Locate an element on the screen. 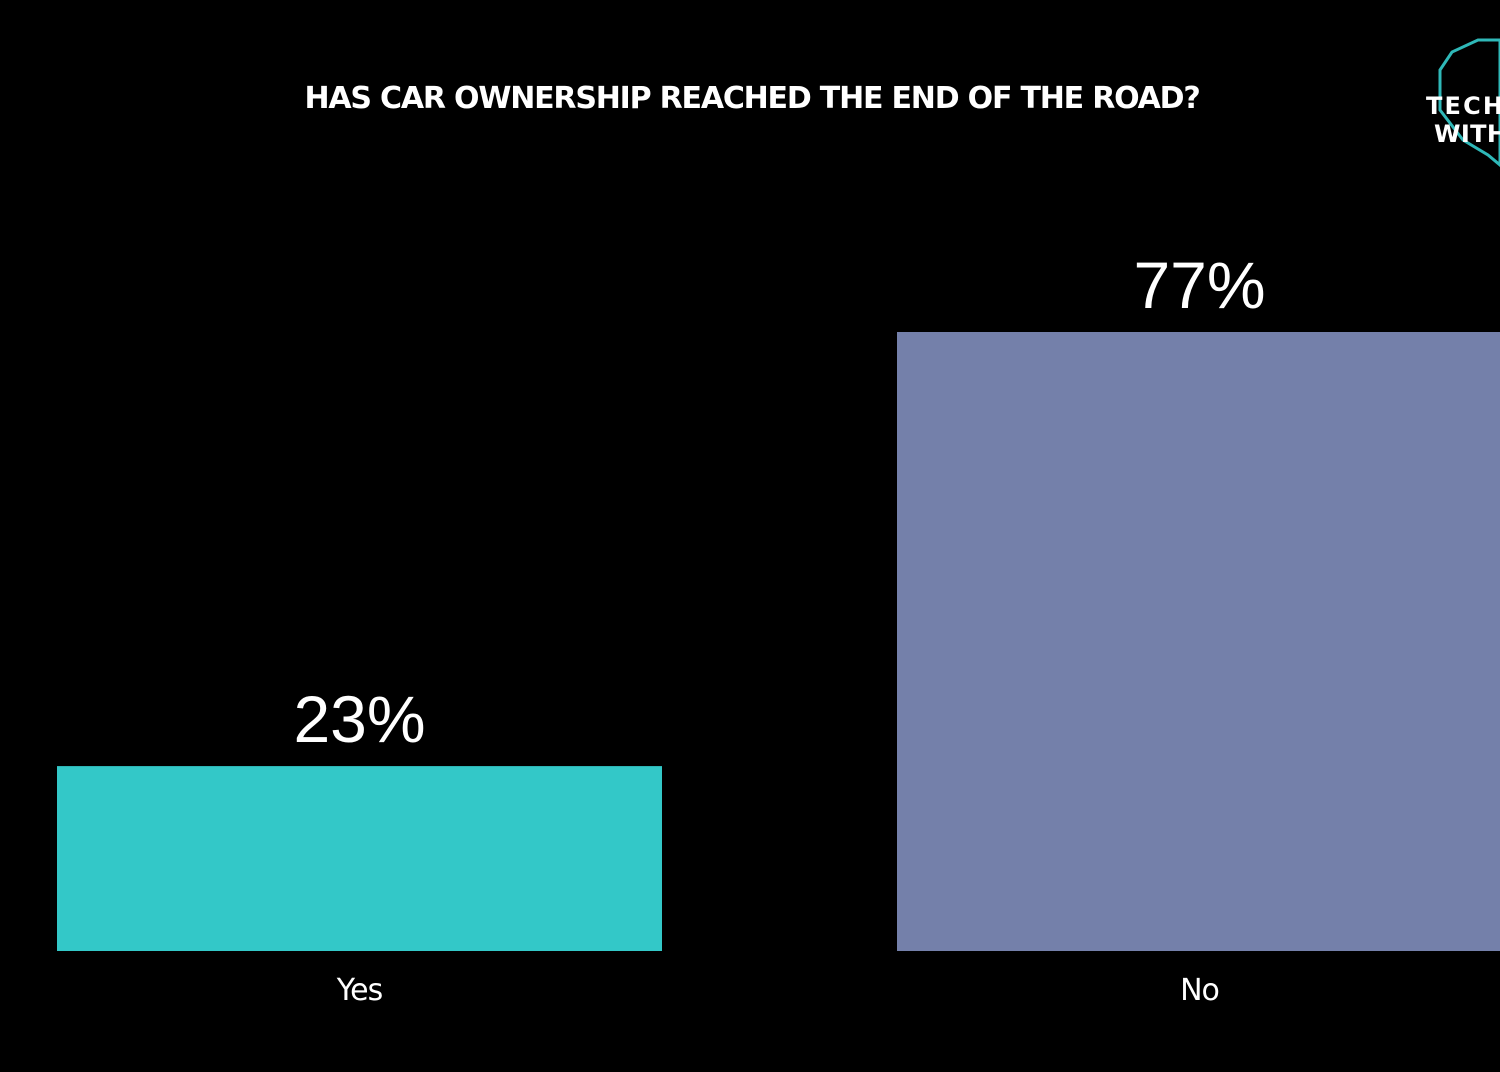 This screenshot has height=1072, width=1500. category-labels-group: Yes No is located at coordinates (778, 990).